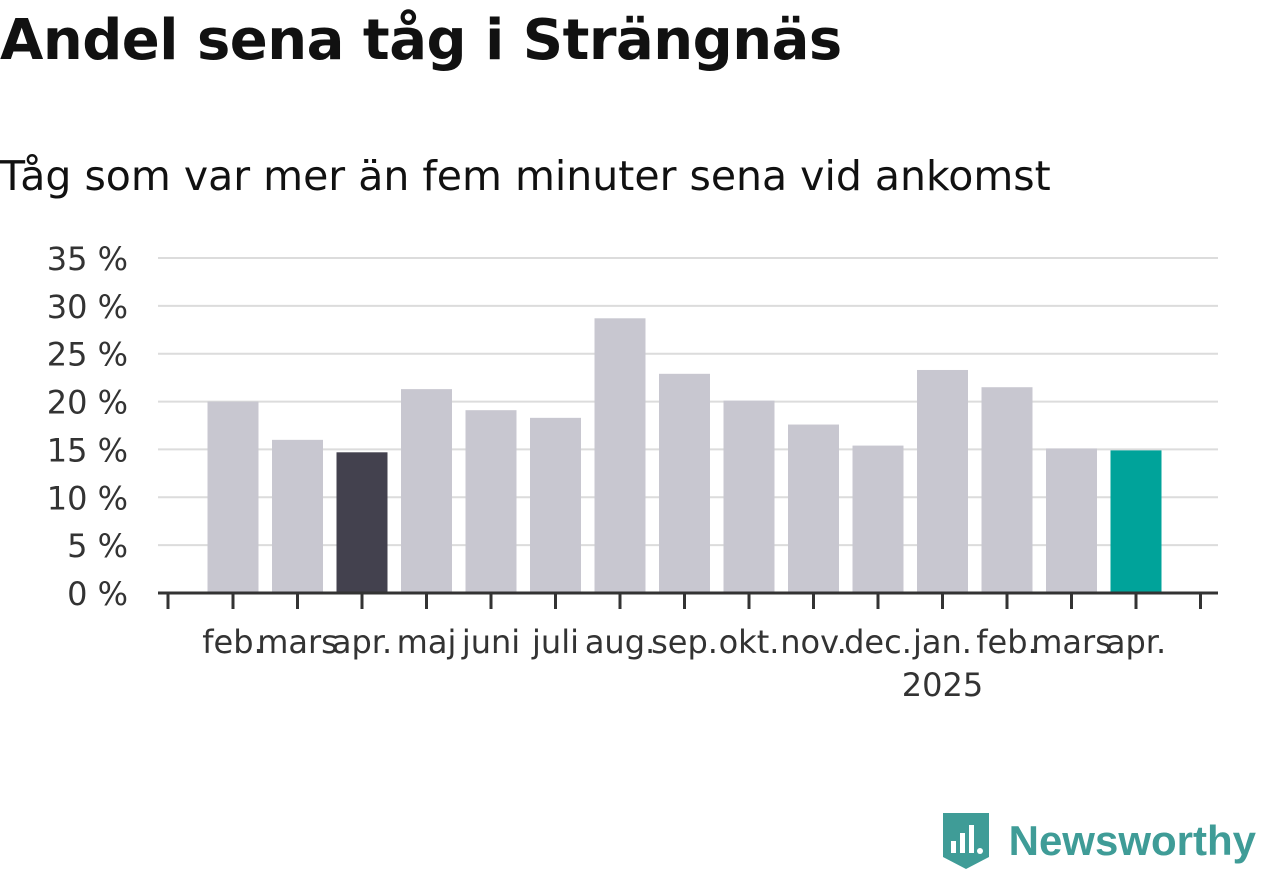 The height and width of the screenshot is (879, 1262). I want to click on y-tick-label: 25 %, so click(87, 355).